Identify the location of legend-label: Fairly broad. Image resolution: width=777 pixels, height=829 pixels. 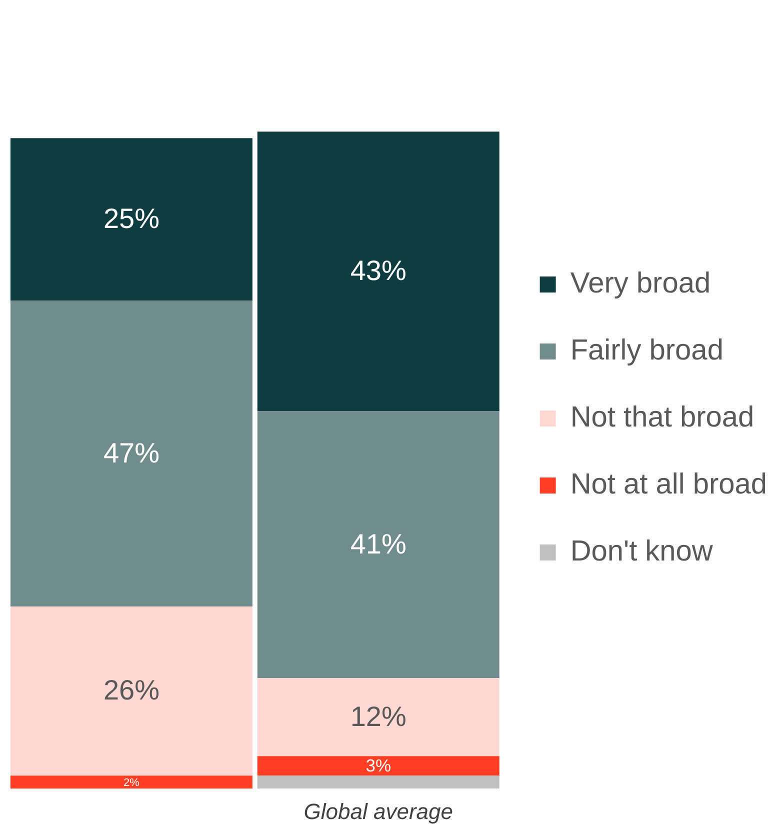
(647, 350).